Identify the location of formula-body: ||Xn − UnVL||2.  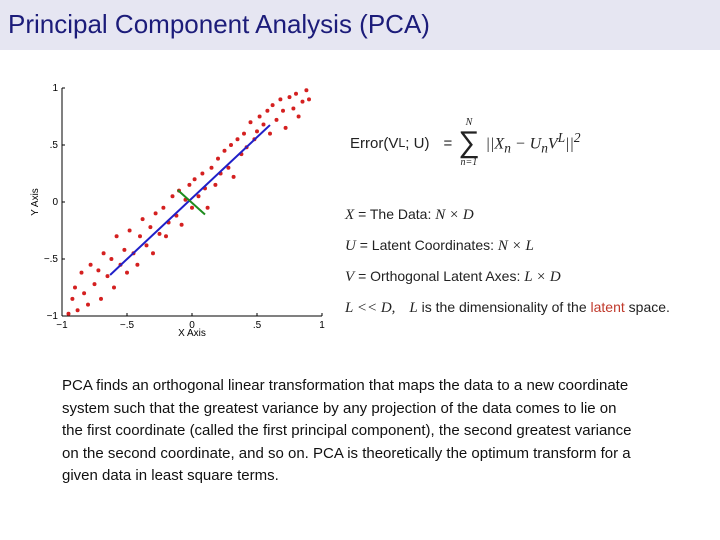
(533, 143).